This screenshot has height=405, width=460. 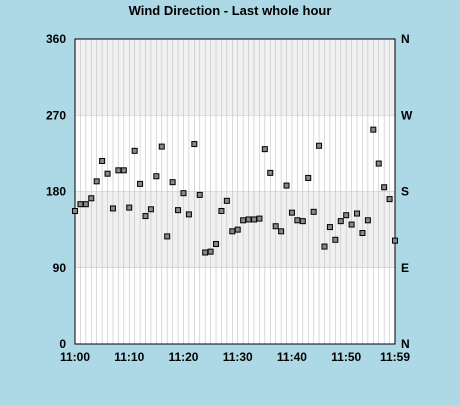 I want to click on y-tick-label: 270, so click(x=56, y=115).